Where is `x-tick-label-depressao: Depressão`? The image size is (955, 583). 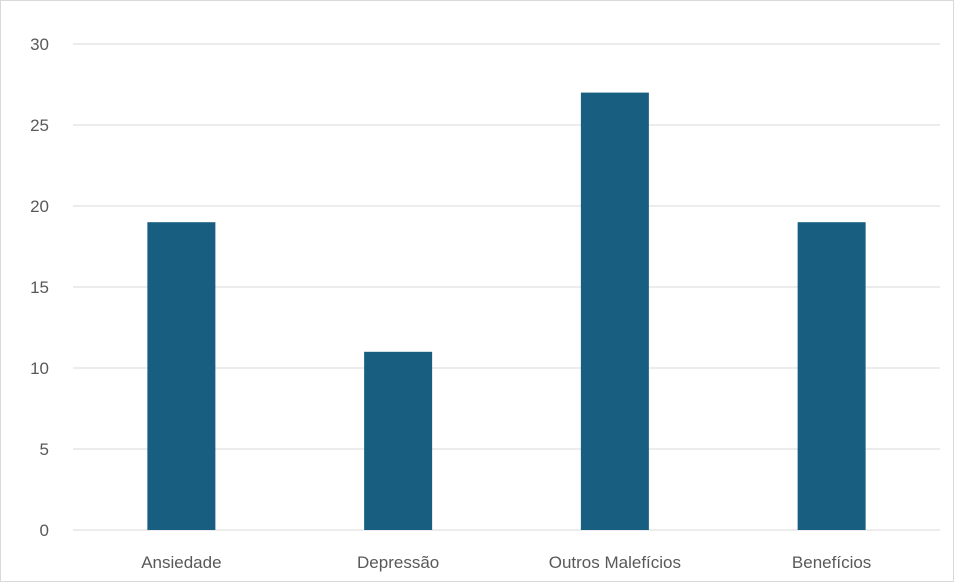
x-tick-label-depressao: Depressão is located at coordinates (398, 562).